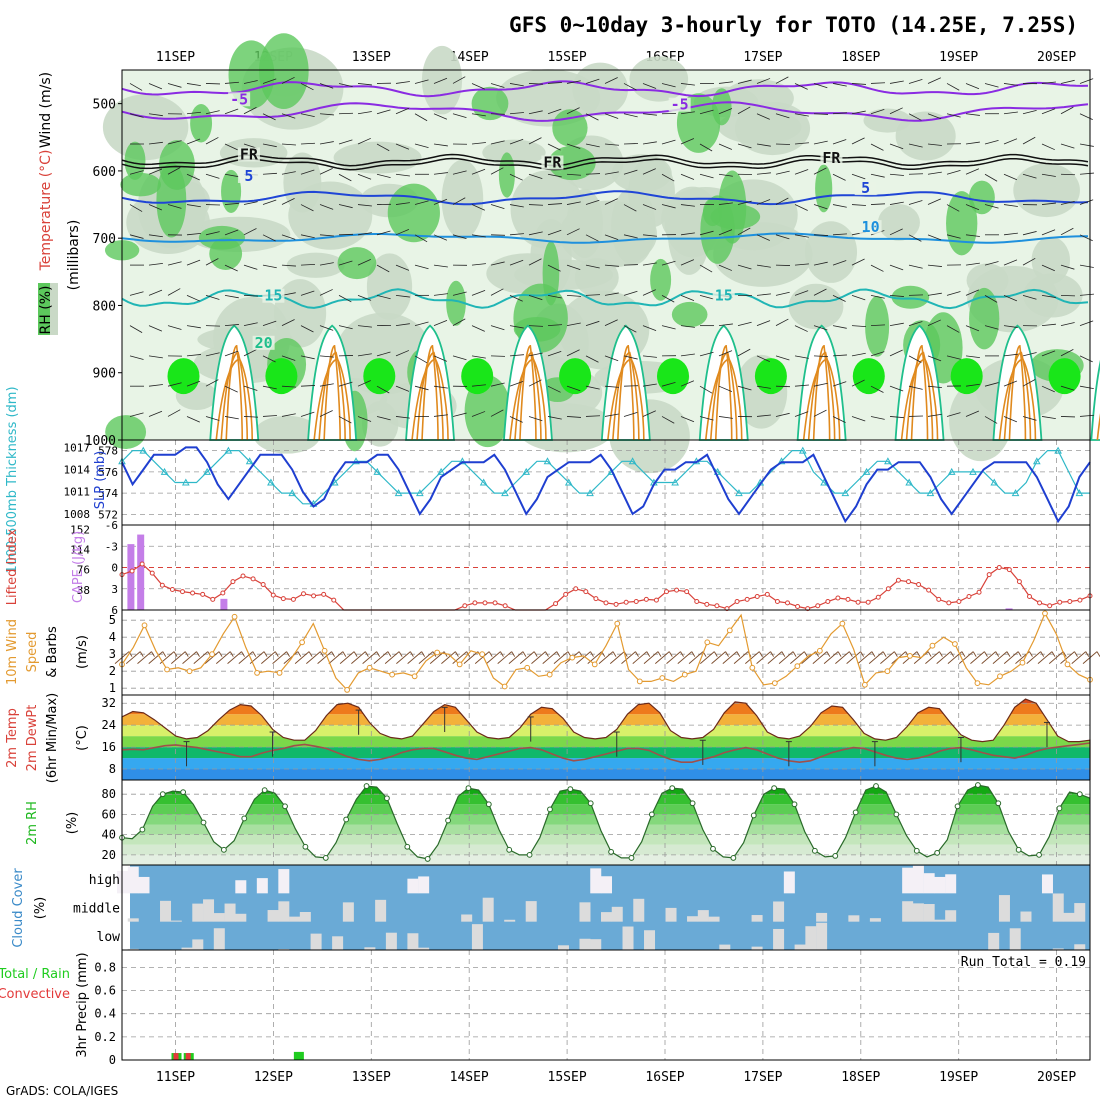 The image size is (1100, 1100). Describe the element at coordinates (239, 99) in the screenshot. I see `contour-label: -5` at that location.